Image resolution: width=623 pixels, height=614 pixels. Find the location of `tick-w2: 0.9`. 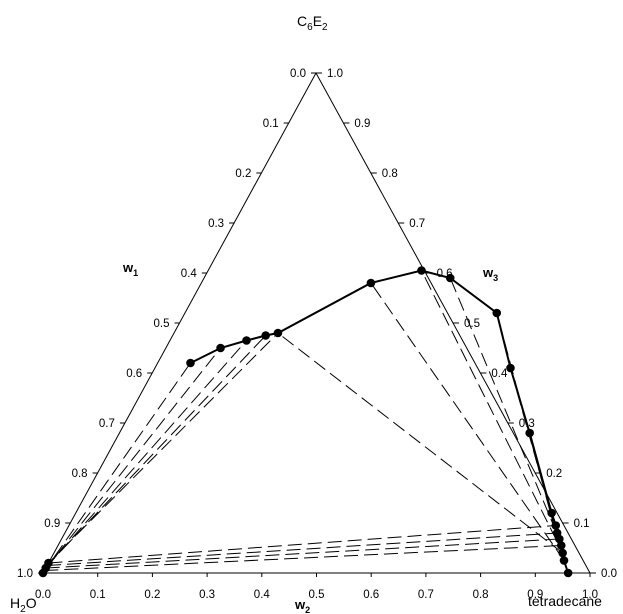

tick-w2: 0.9 is located at coordinates (535, 595).